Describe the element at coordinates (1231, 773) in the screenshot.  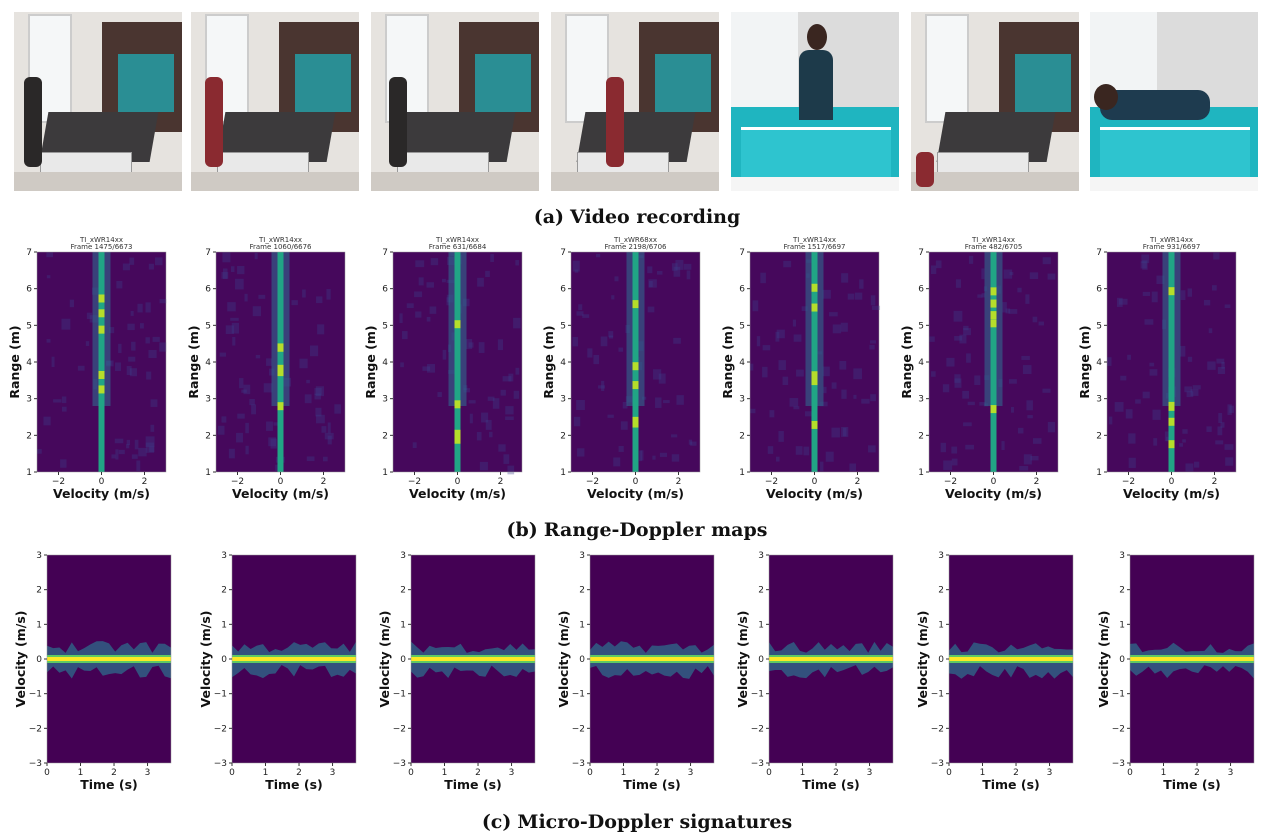
I see `x-tick-label: 3` at that location.